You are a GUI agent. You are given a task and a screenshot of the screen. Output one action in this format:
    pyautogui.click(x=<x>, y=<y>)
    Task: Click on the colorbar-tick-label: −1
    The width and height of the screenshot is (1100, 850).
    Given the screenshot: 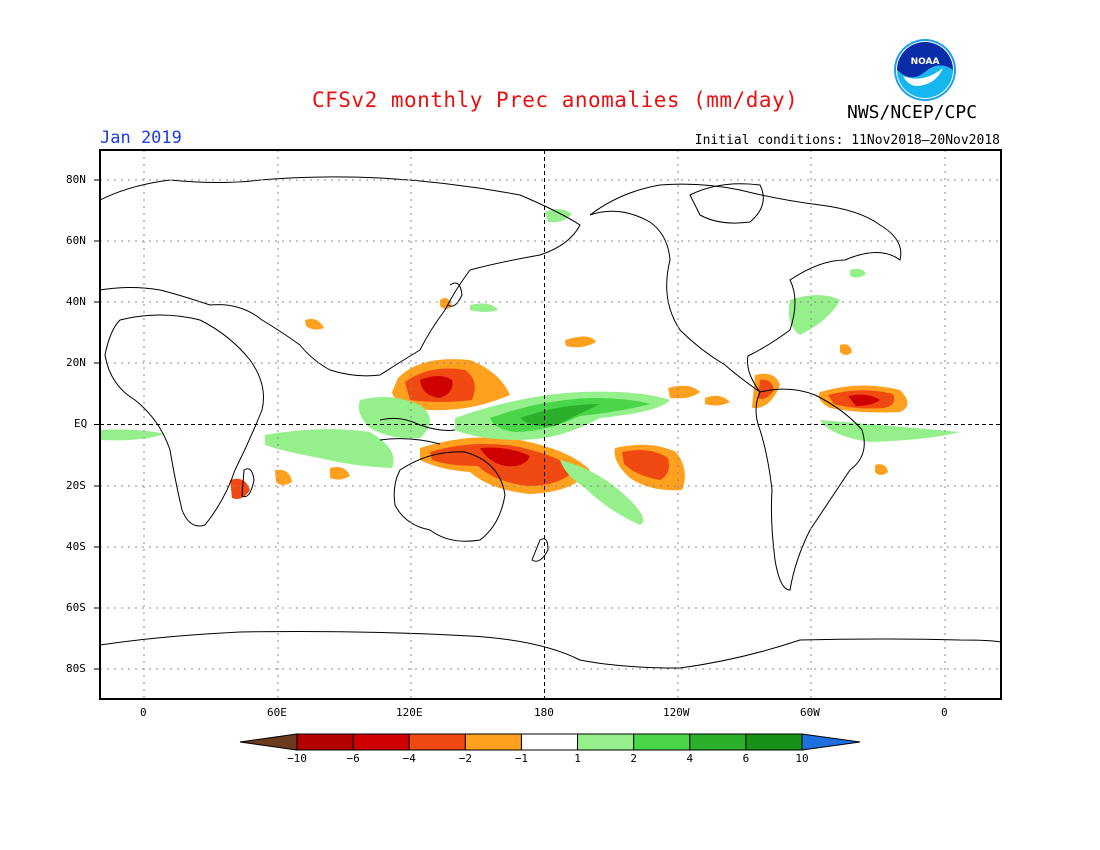 What is the action you would take?
    pyautogui.click(x=521, y=758)
    